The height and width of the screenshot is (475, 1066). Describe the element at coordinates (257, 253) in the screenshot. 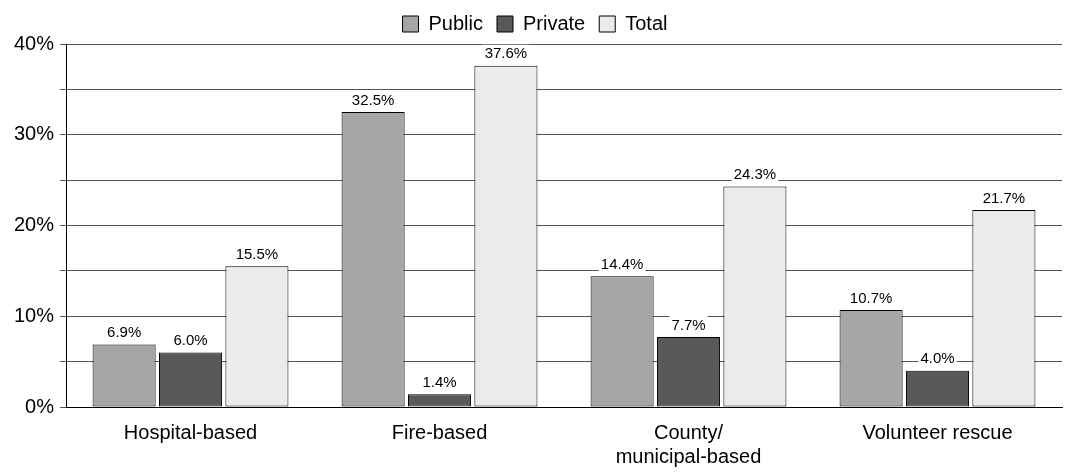

I see `data-label: 15.5%` at that location.